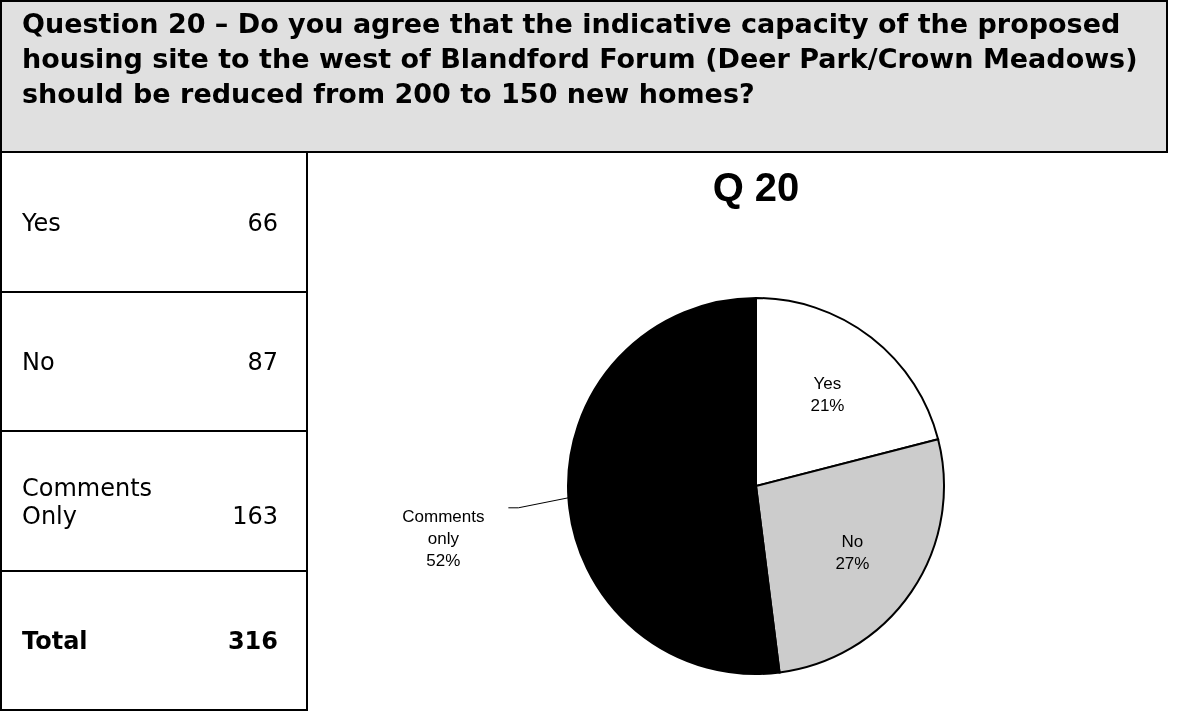  Describe the element at coordinates (756, 187) in the screenshot. I see `chart-title: Q 20` at that location.